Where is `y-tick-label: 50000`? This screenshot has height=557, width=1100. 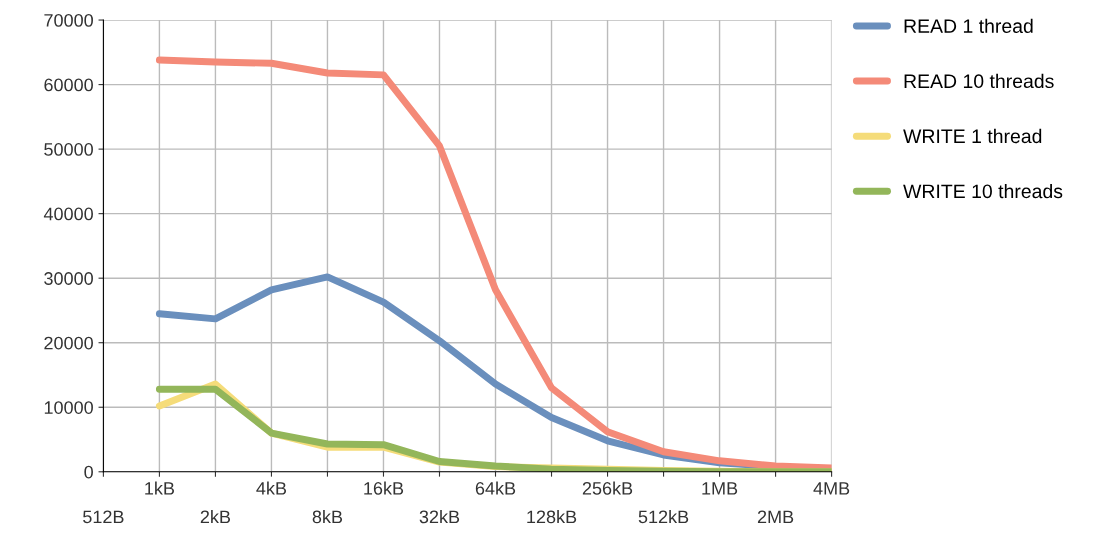 y-tick-label: 50000 is located at coordinates (68, 149).